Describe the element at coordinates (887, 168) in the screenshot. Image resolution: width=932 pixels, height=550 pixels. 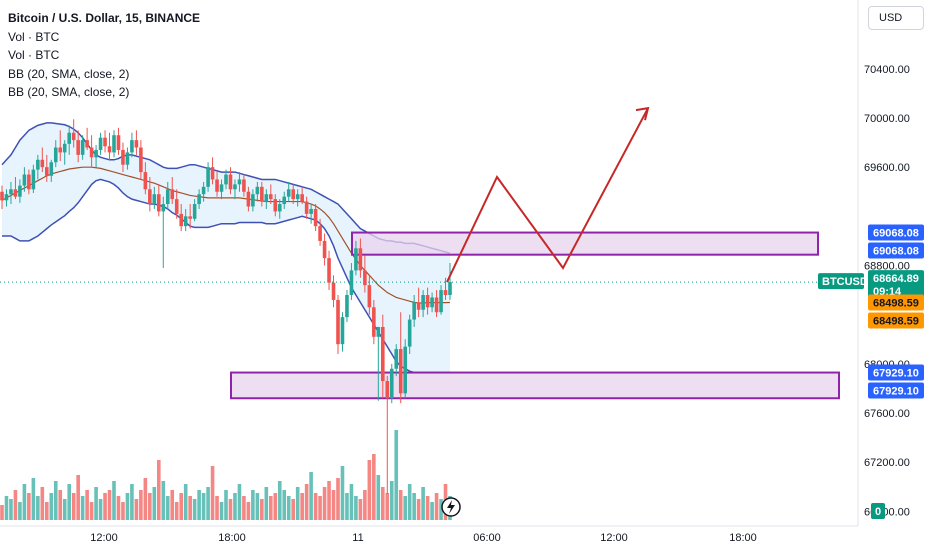
I see `y-tick-label: 69600.00` at that location.